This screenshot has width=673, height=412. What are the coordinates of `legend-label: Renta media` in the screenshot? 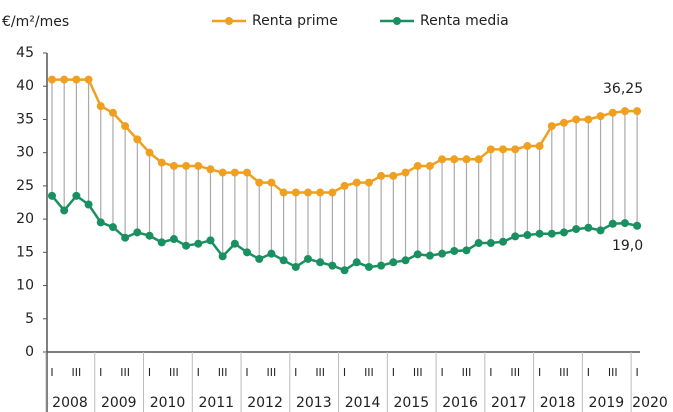 It's located at (464, 21).